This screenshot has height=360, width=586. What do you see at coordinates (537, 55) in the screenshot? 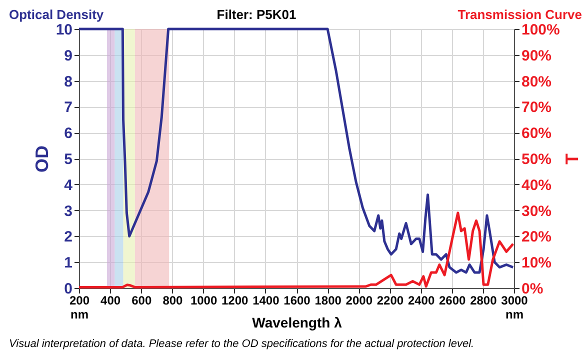
I see `y2-tick-label: 90%` at bounding box center [537, 55].